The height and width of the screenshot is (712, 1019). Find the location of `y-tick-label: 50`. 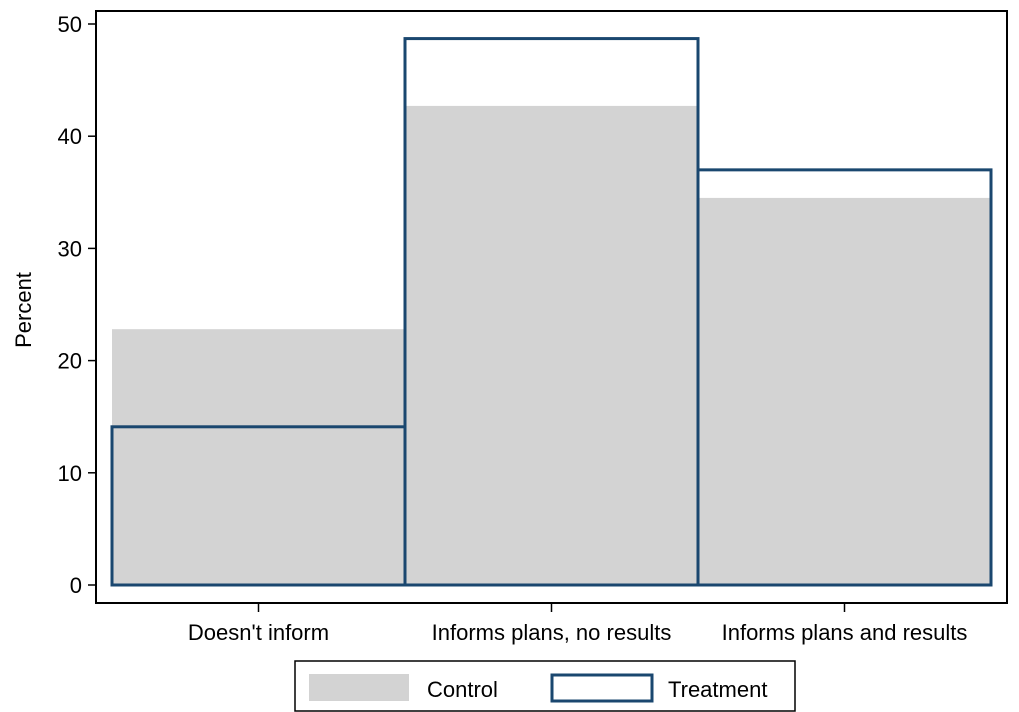

y-tick-label: 50 is located at coordinates (70, 24).